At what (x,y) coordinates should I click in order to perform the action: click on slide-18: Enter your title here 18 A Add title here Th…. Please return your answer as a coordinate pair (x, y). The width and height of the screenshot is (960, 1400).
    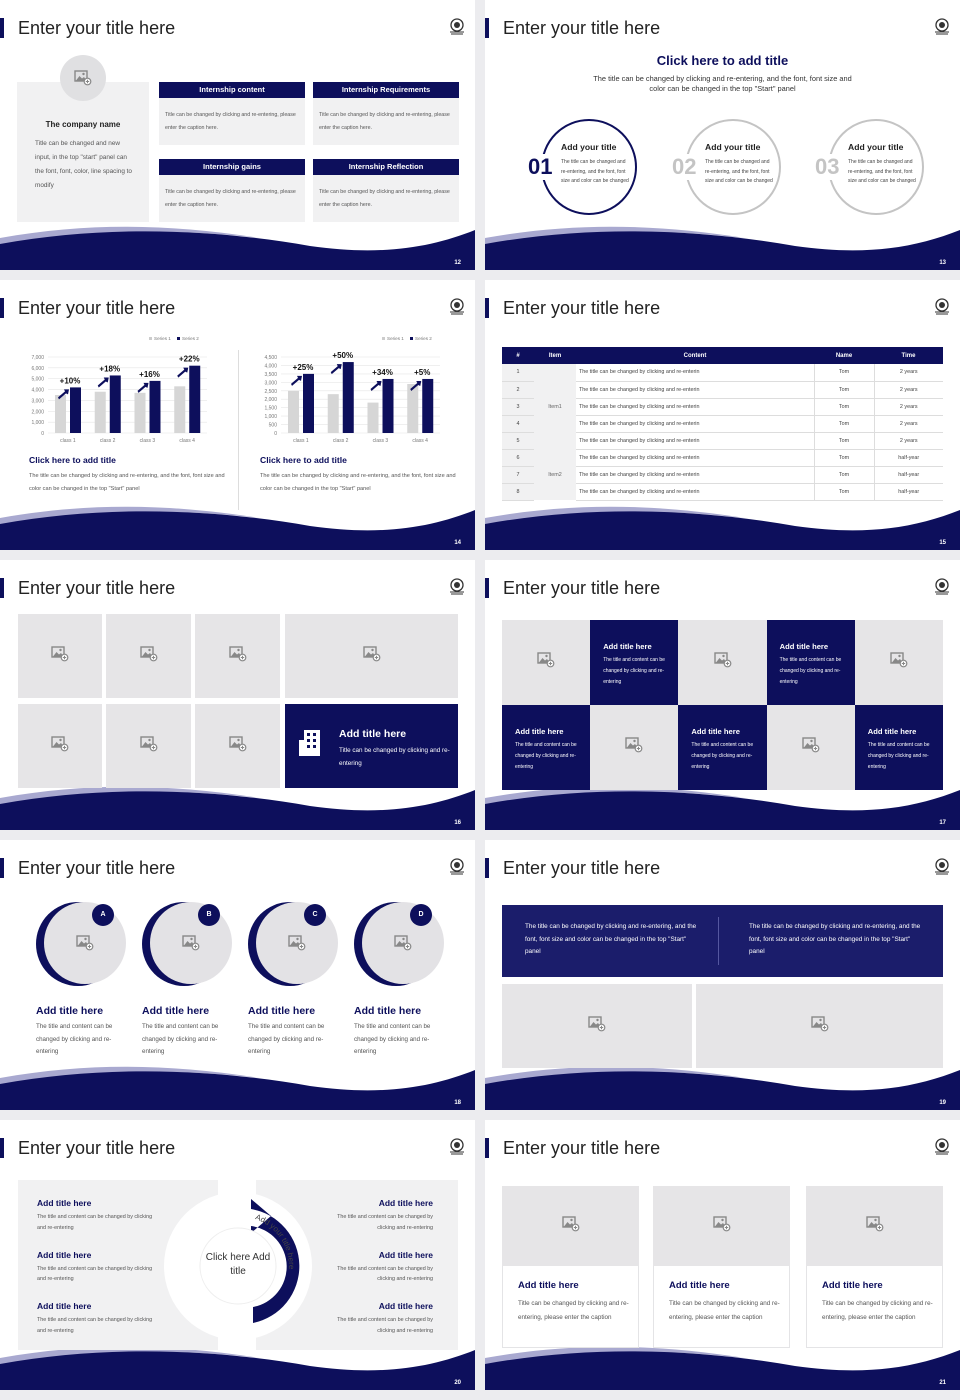
    Looking at the image, I should click on (237, 975).